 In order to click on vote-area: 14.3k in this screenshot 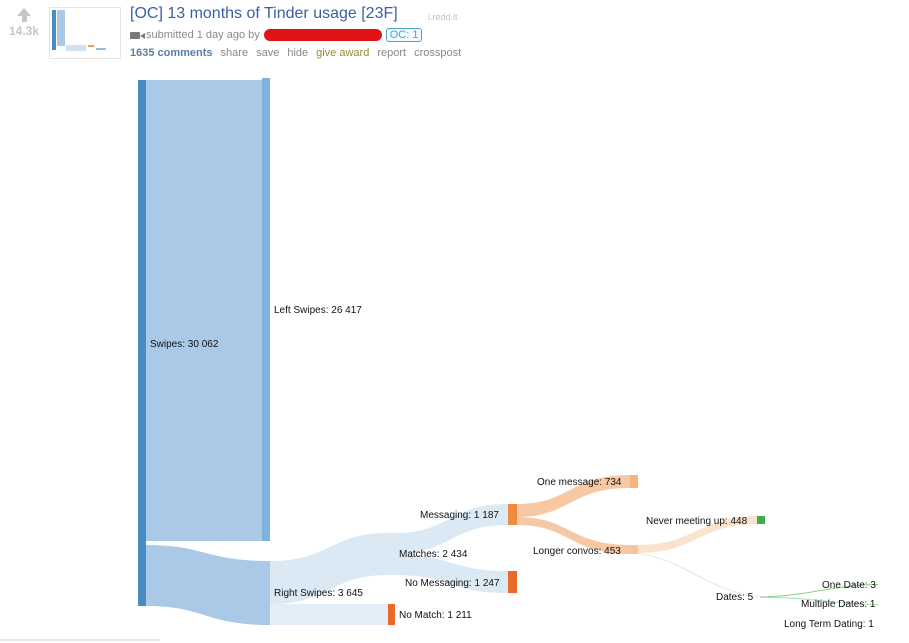, I will do `click(24, 23)`.